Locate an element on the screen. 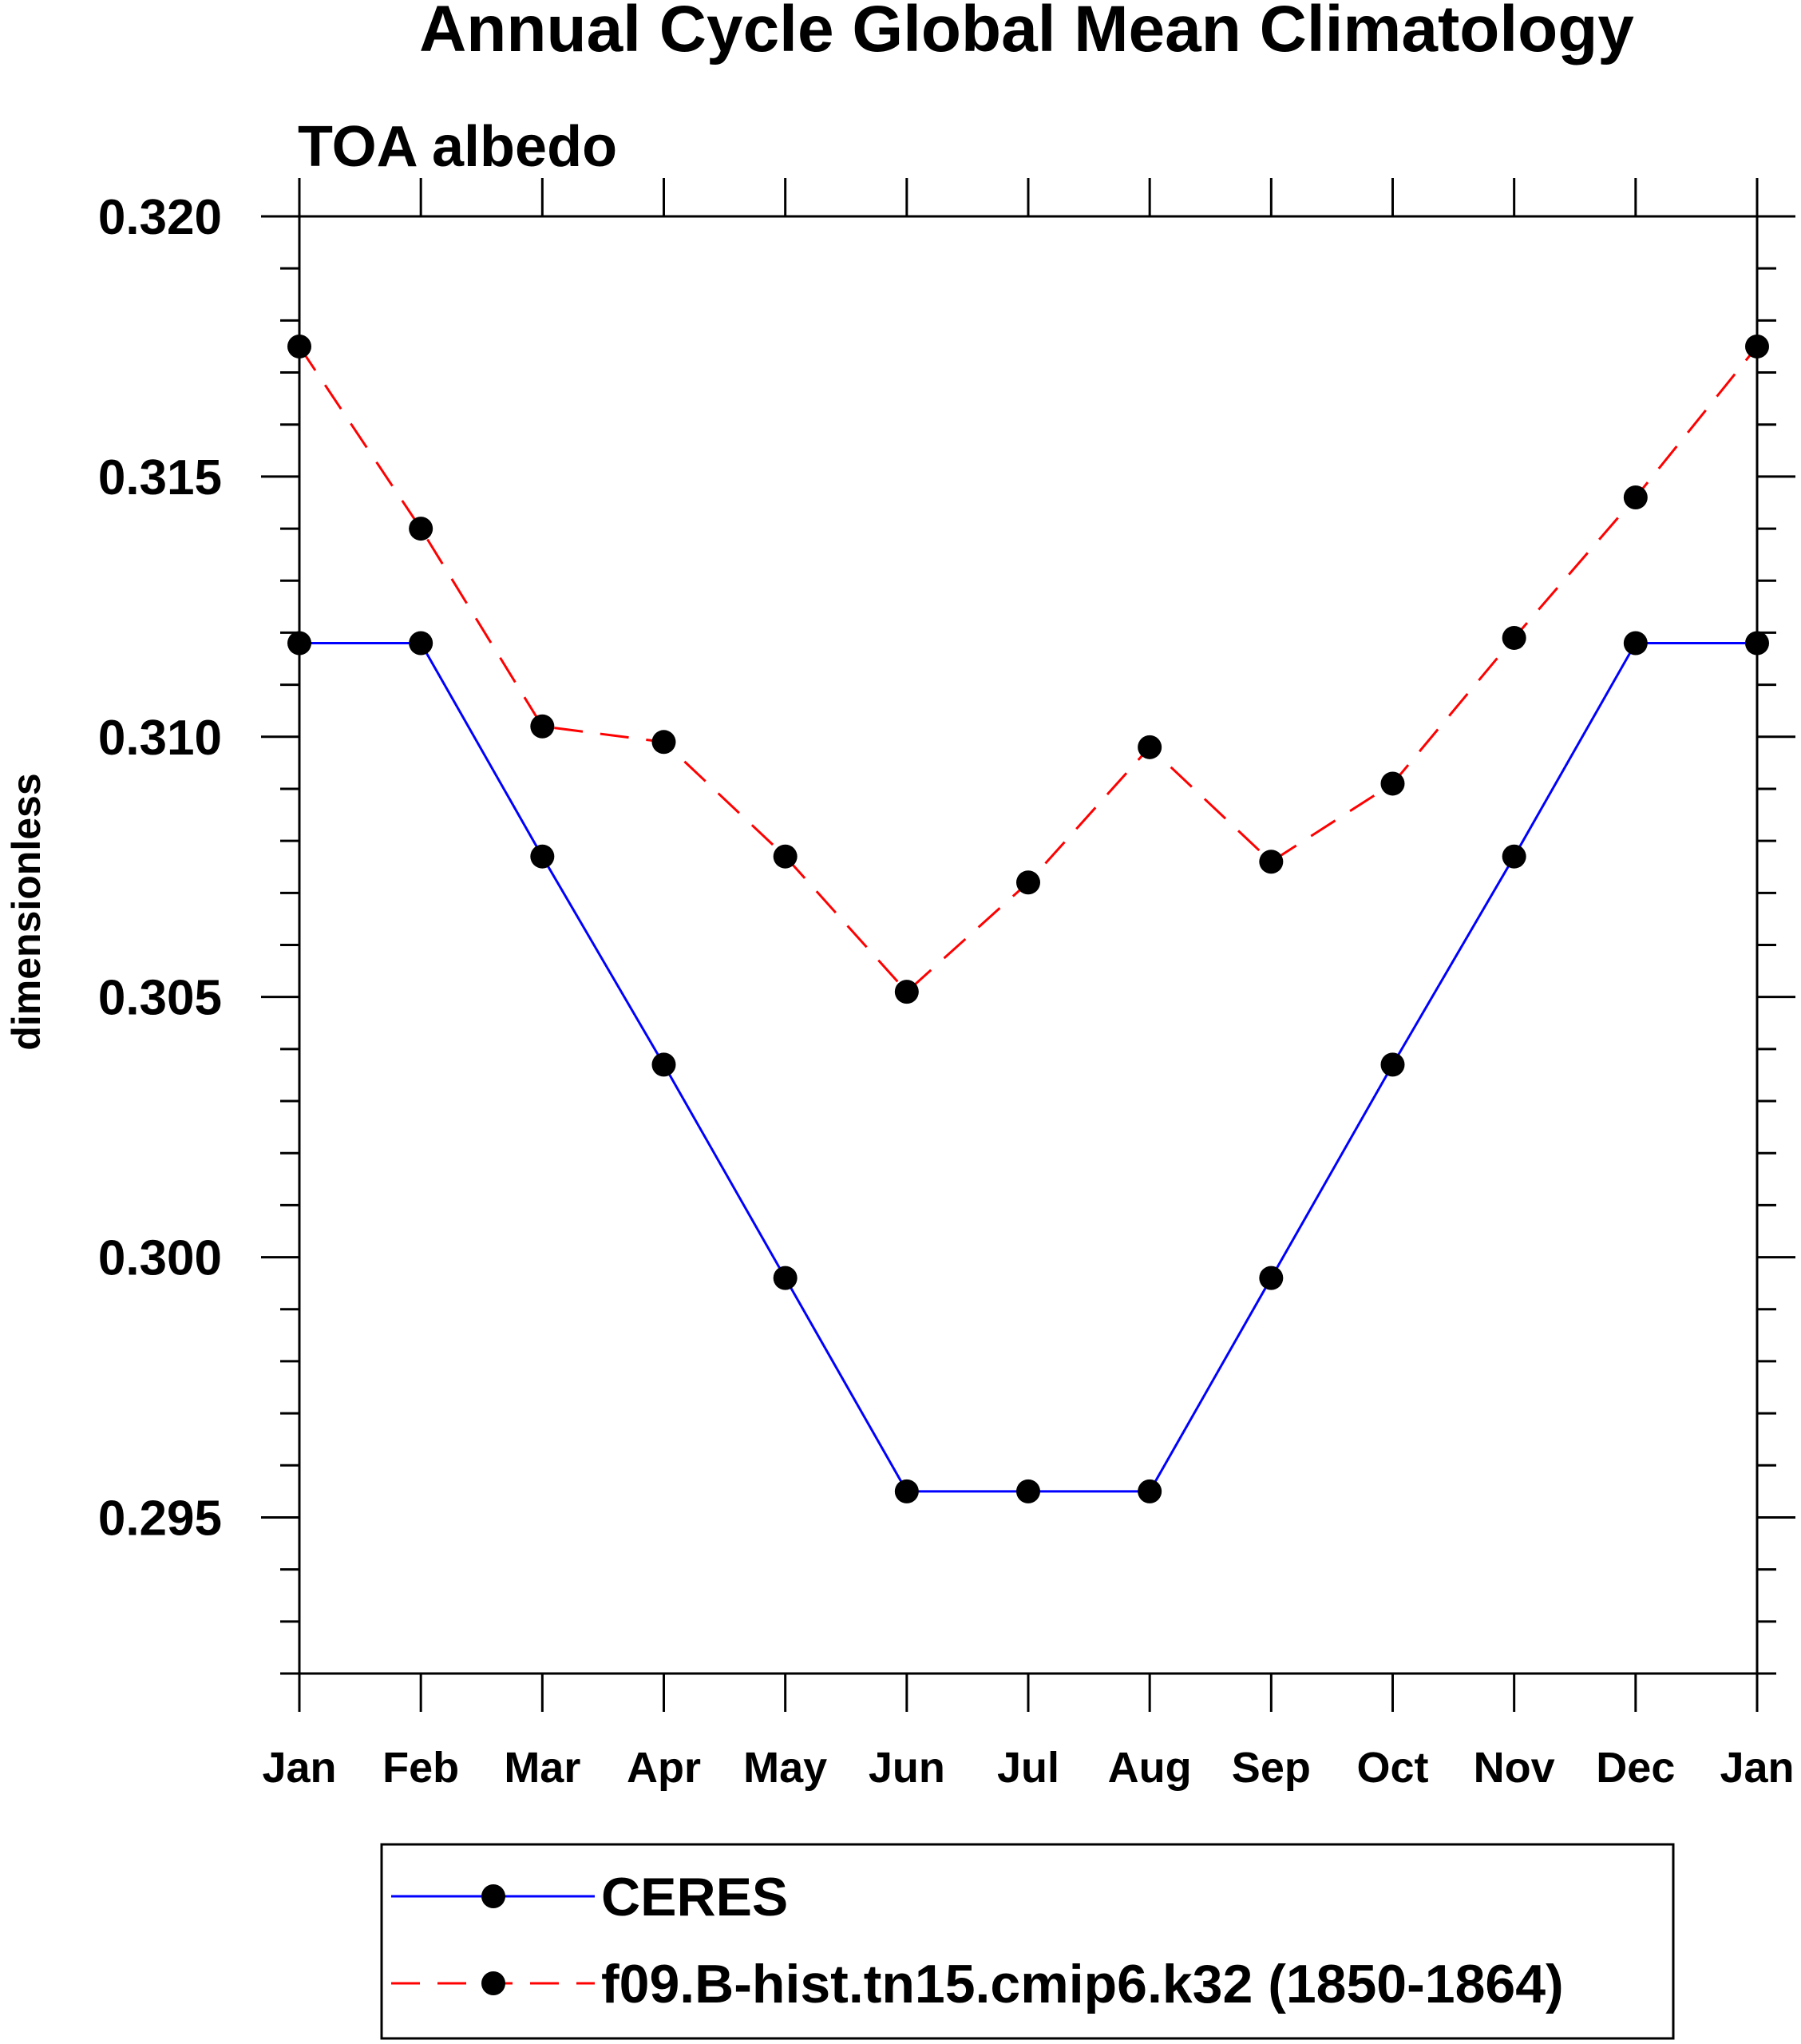 The height and width of the screenshot is (2044, 1801). y-tick-label: 0.315 is located at coordinates (160, 477).